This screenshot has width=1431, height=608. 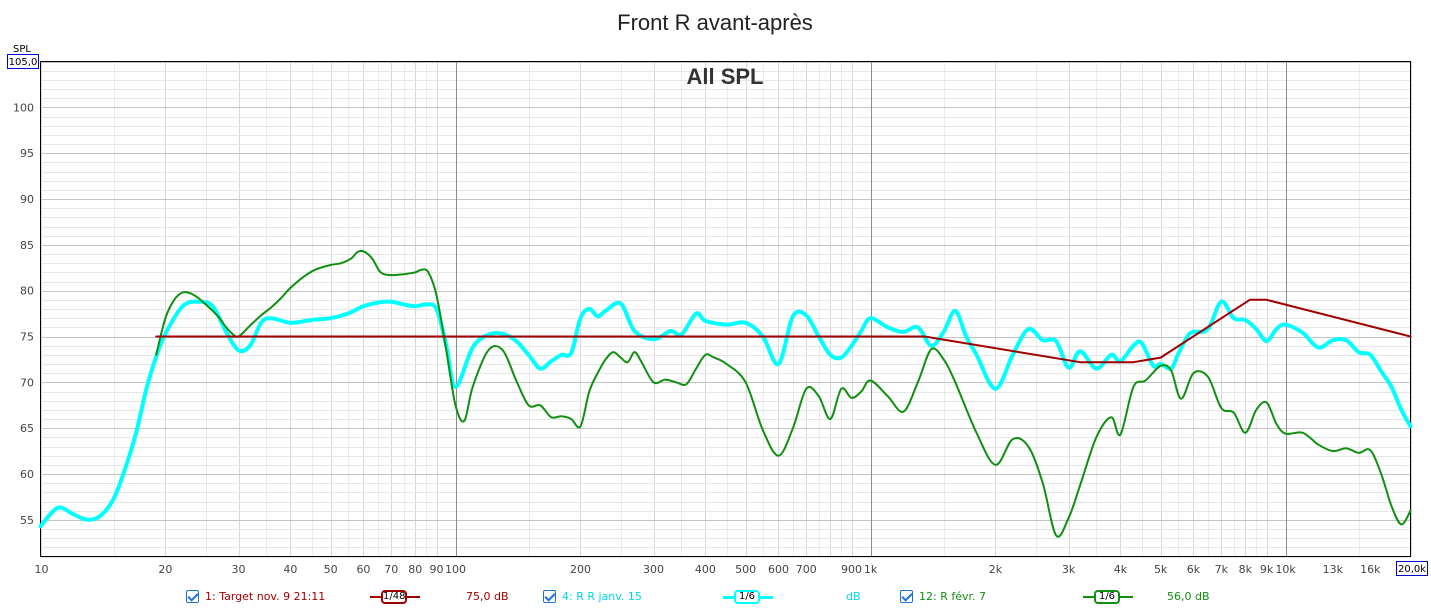 What do you see at coordinates (853, 596) in the screenshot?
I see `series-2-offset: dB` at bounding box center [853, 596].